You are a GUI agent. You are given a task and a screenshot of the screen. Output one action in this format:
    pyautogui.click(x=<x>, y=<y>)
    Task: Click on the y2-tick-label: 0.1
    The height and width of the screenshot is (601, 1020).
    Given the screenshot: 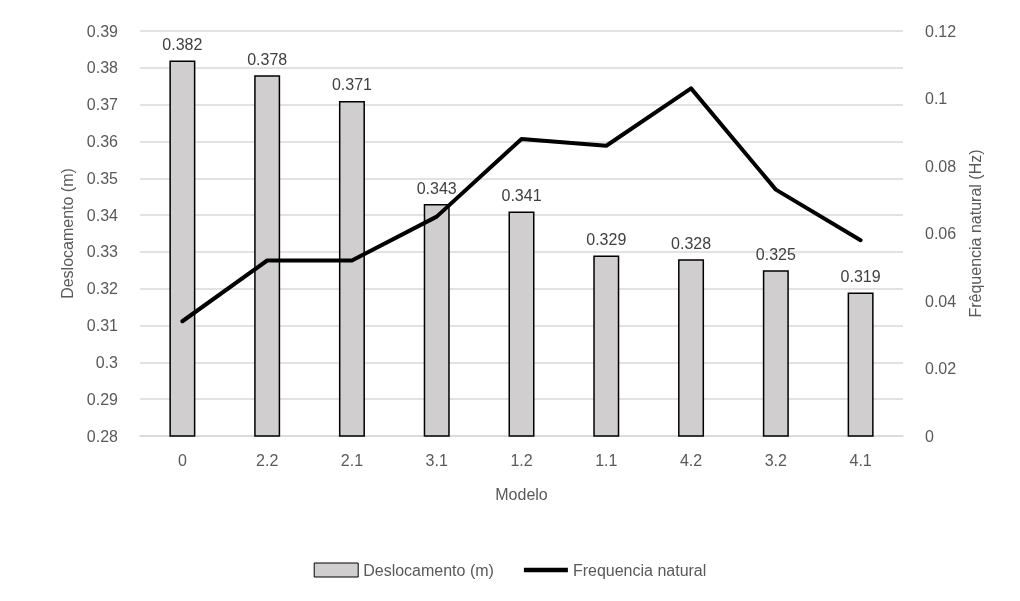 What is the action you would take?
    pyautogui.click(x=936, y=98)
    